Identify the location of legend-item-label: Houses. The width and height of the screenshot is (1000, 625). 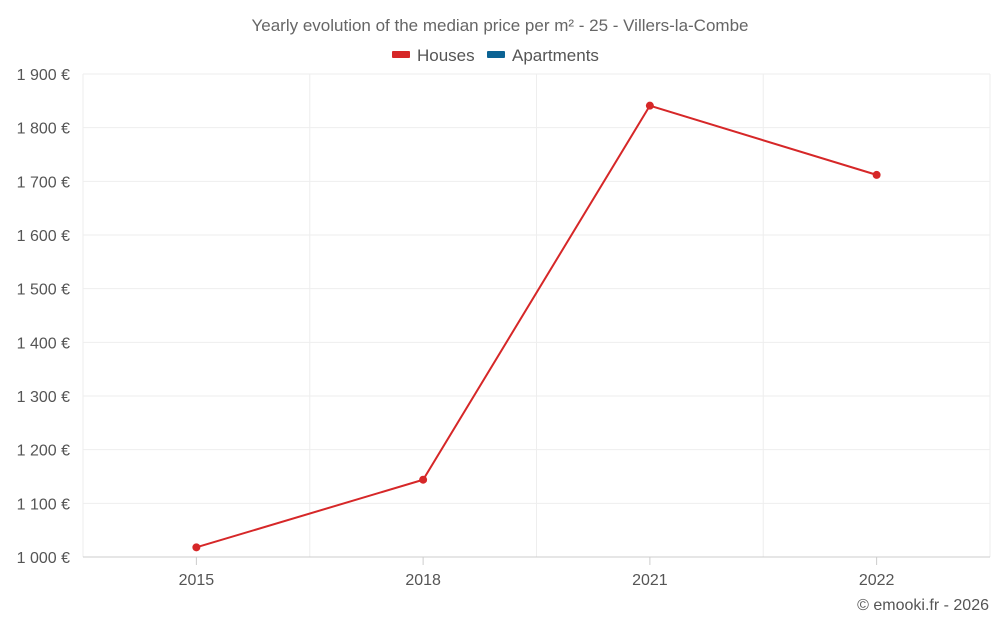
(446, 55).